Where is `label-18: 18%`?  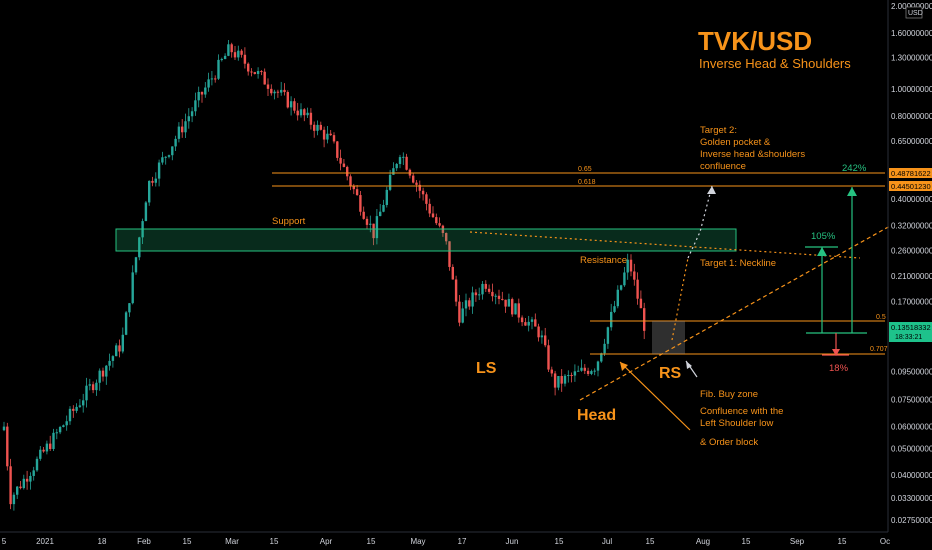 label-18: 18% is located at coordinates (839, 368).